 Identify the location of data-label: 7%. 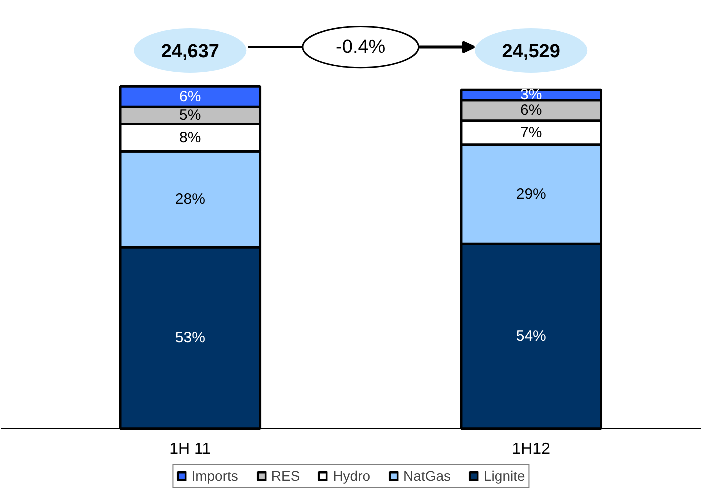
(531, 133).